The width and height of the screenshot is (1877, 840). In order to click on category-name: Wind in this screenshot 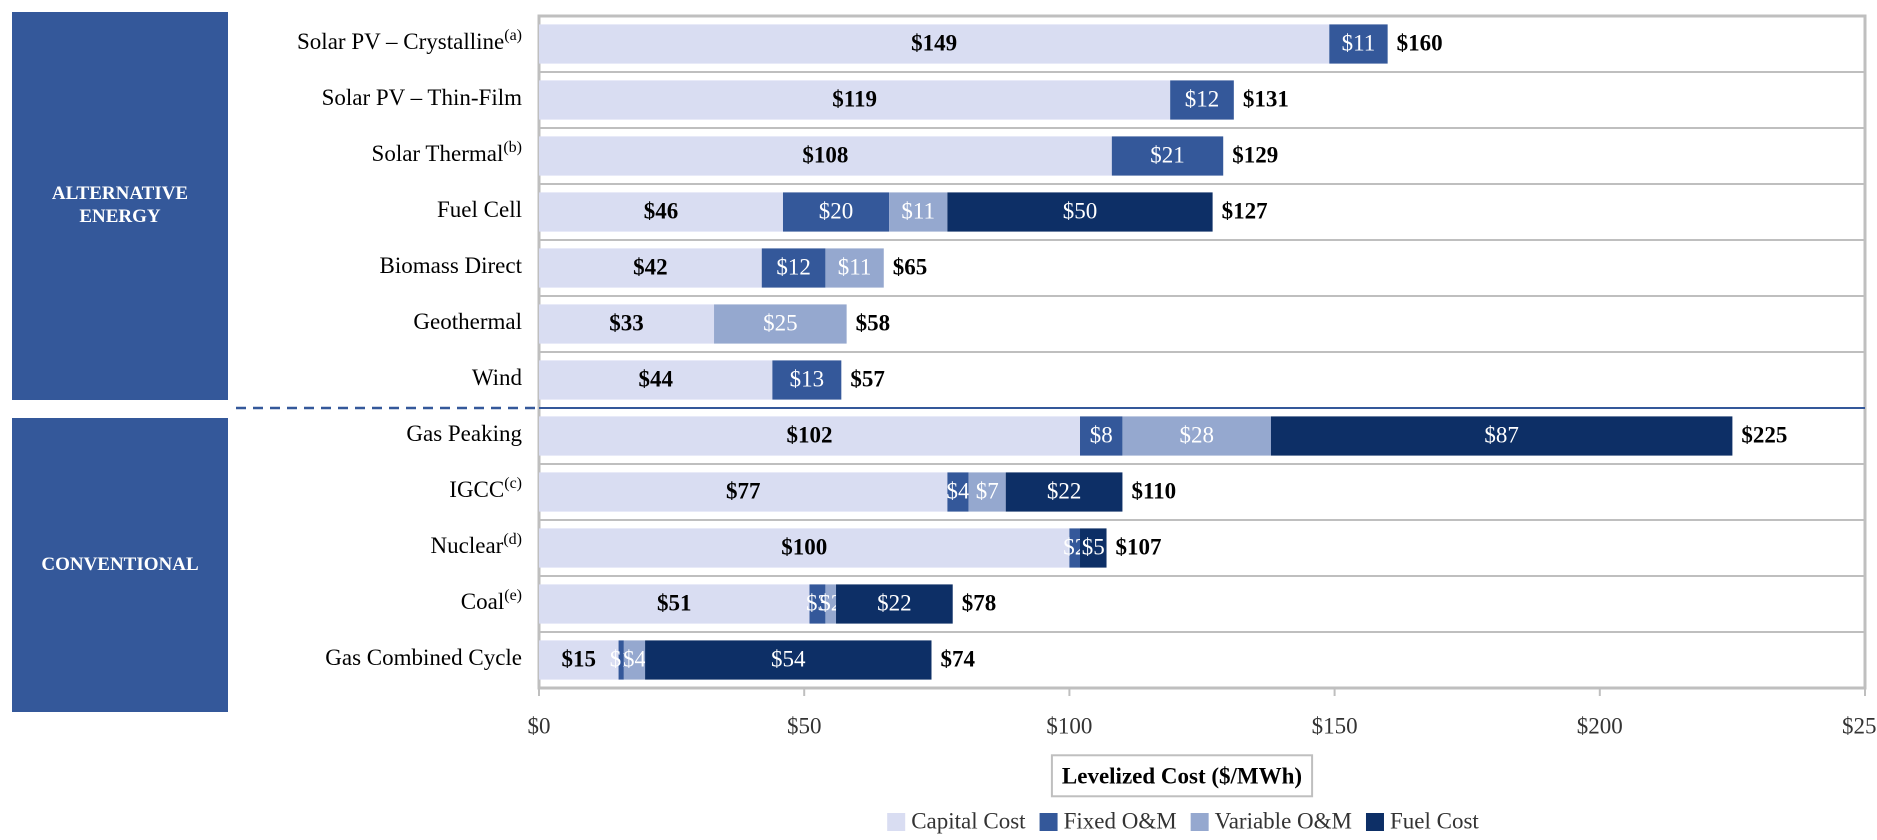, I will do `click(497, 377)`.